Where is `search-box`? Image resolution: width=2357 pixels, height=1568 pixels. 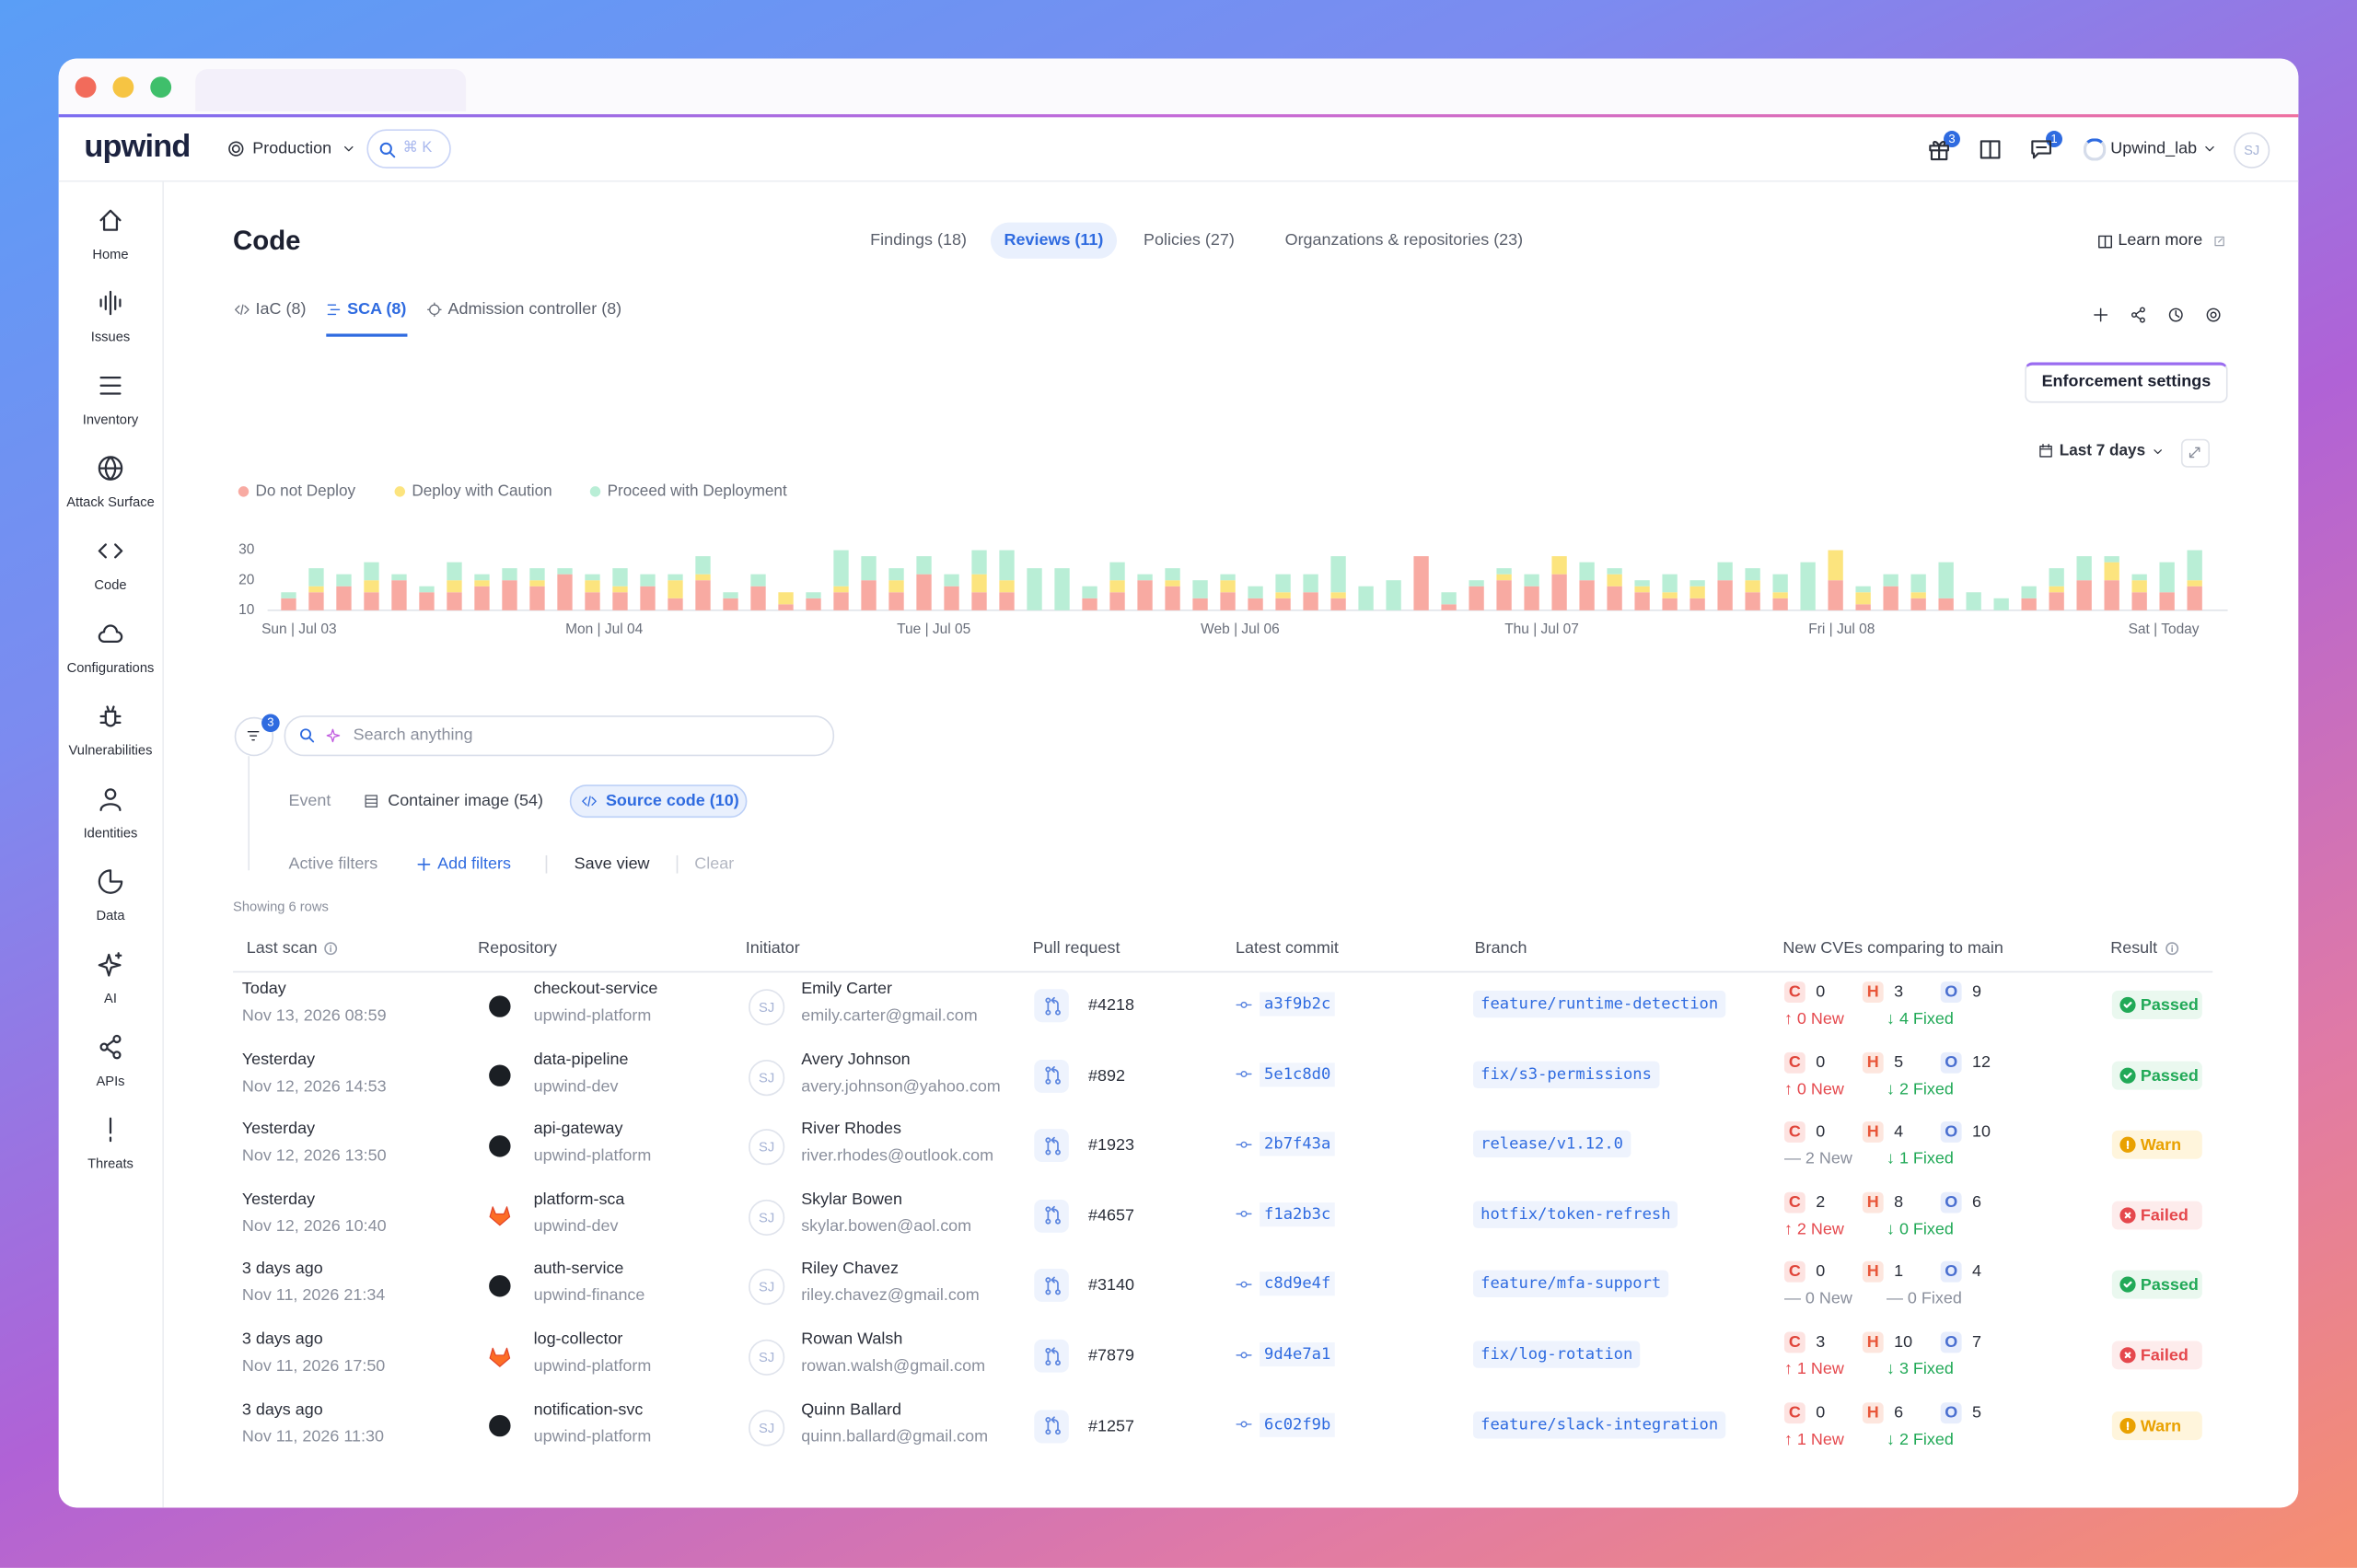 search-box is located at coordinates (559, 736).